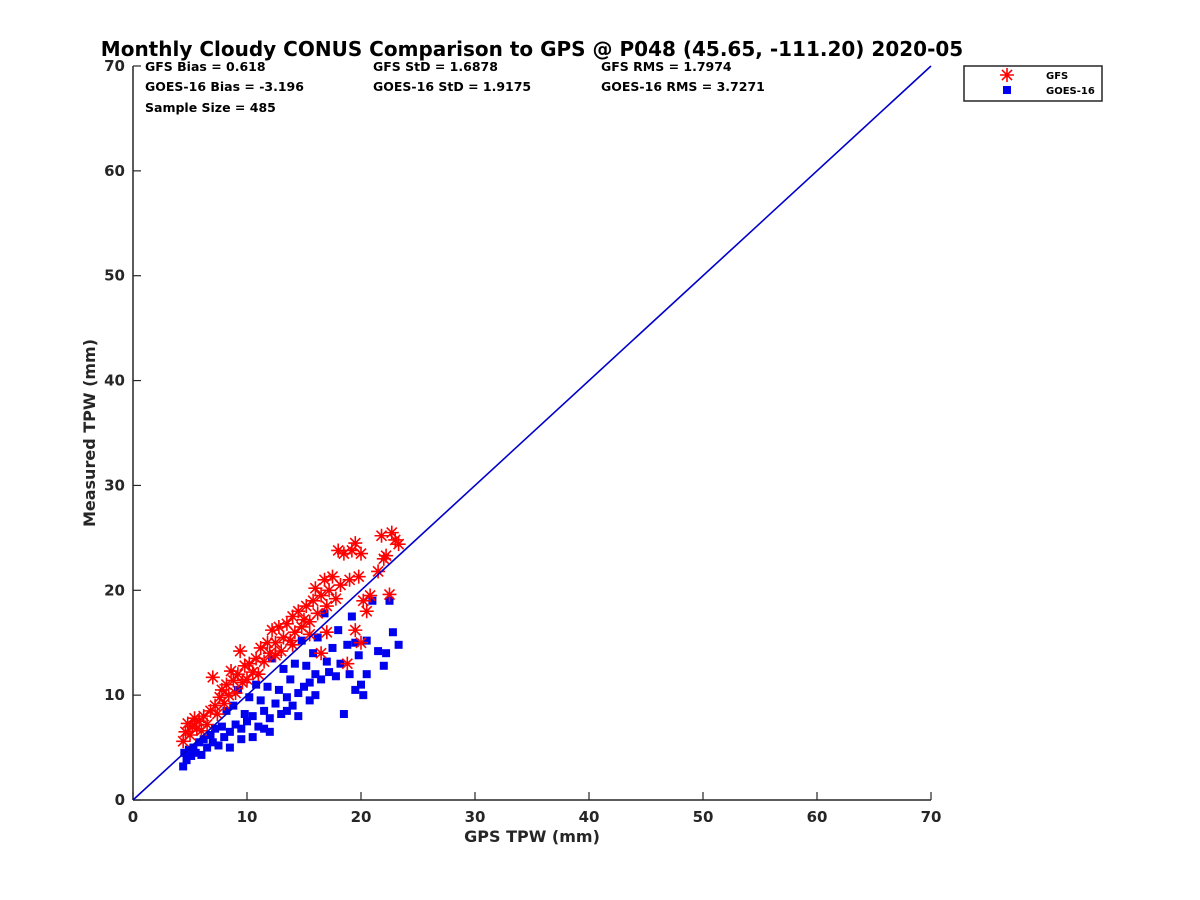 The width and height of the screenshot is (1200, 900). Describe the element at coordinates (114, 276) in the screenshot. I see `y-tick-label: 50` at that location.